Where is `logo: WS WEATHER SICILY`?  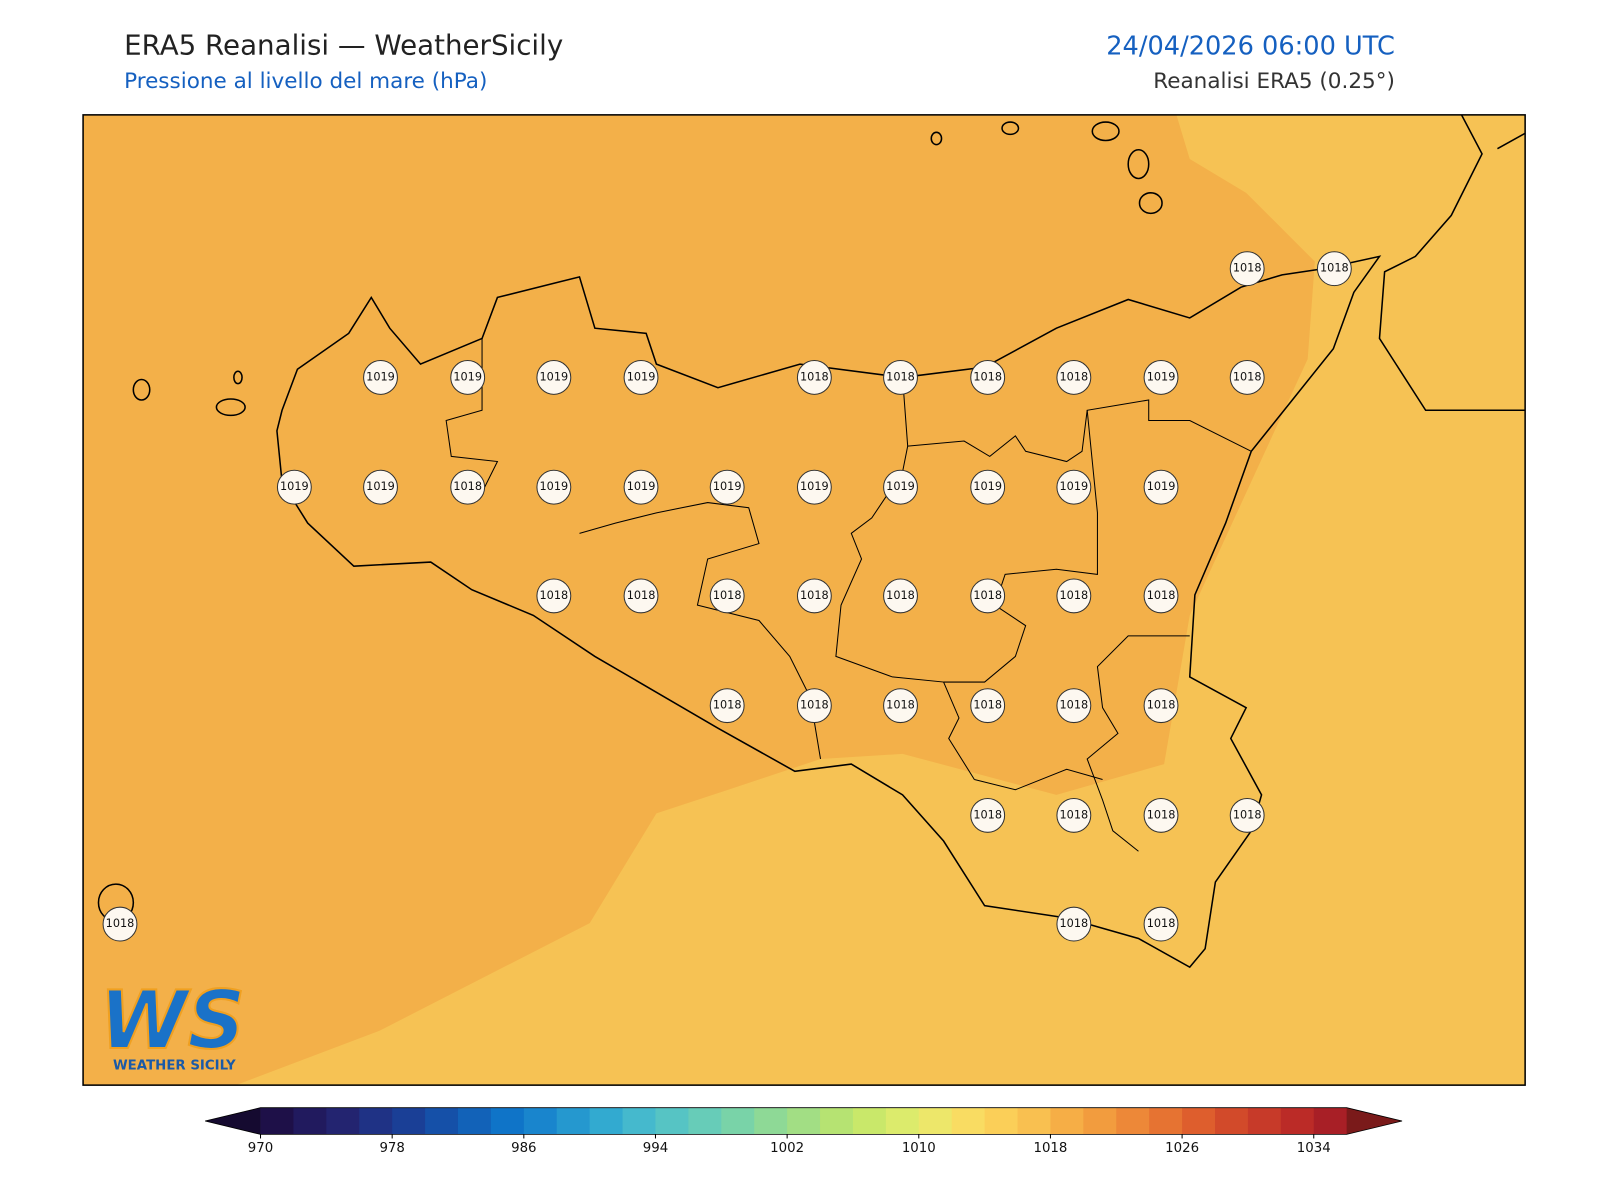 logo: WS WEATHER SICILY is located at coordinates (172, 1023).